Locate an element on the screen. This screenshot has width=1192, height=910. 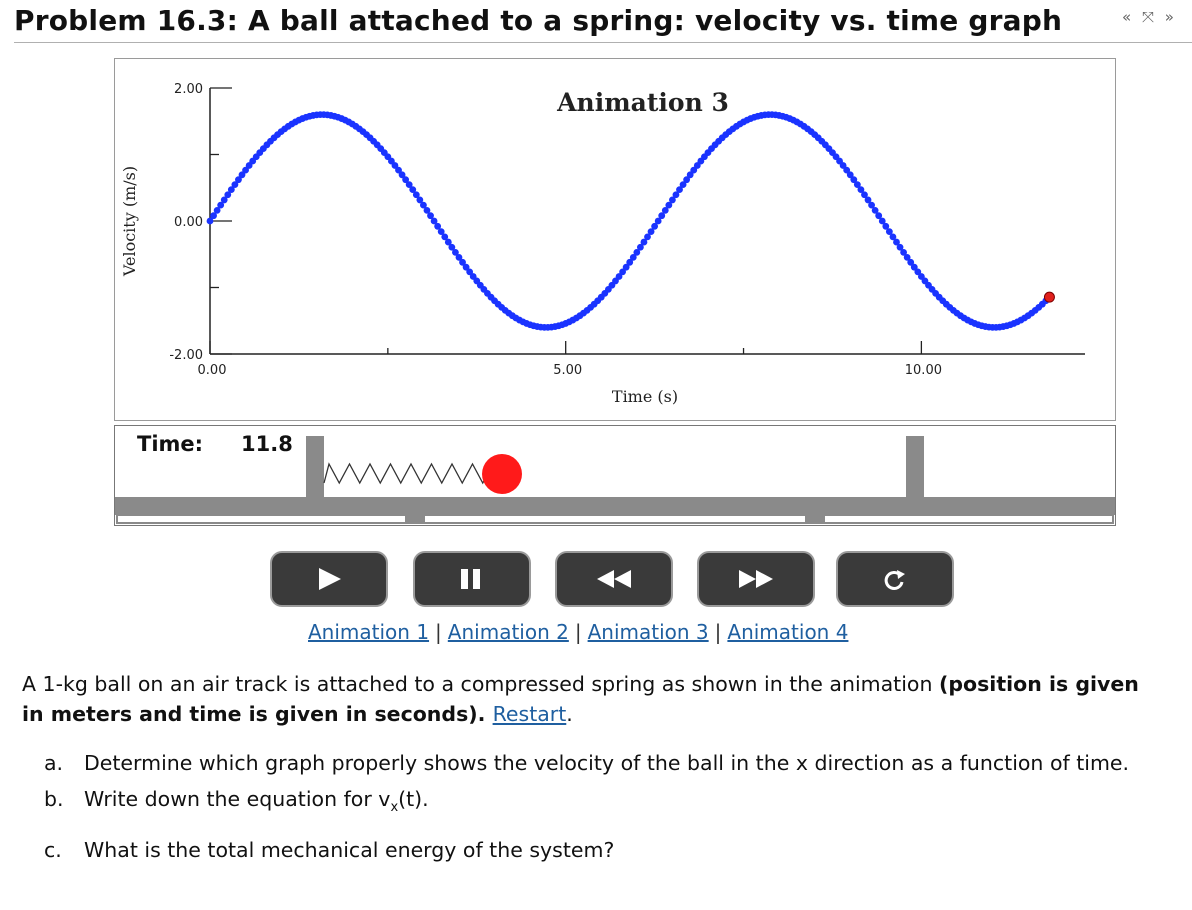
question-b: b. Write down the equation for vx(t). is located at coordinates (599, 803).